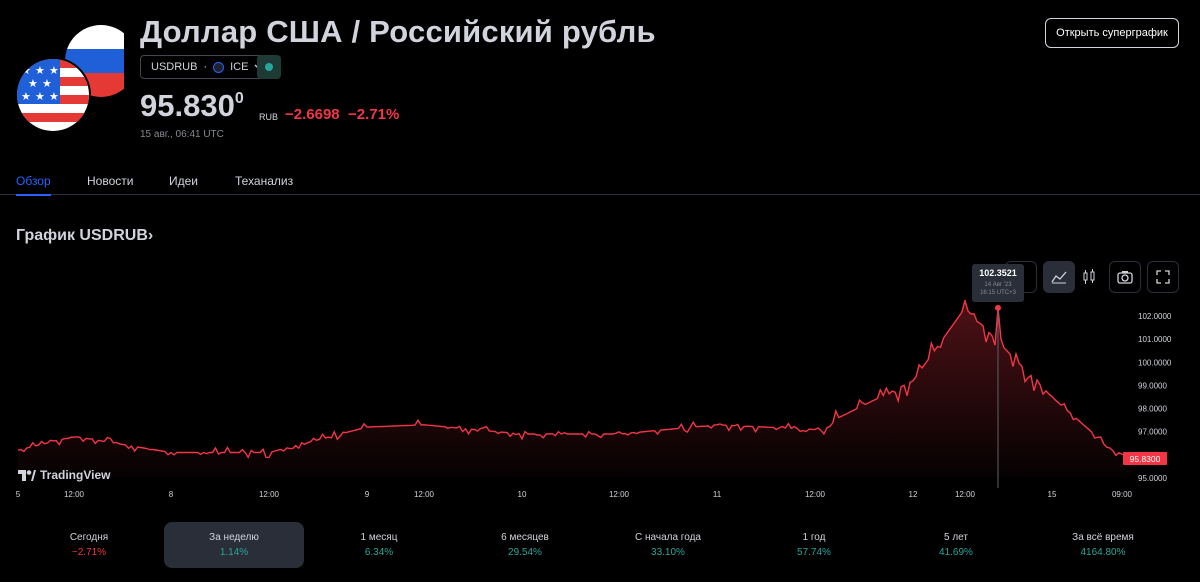 This screenshot has height=582, width=1200. I want to click on x-tick-label: 12, so click(913, 494).